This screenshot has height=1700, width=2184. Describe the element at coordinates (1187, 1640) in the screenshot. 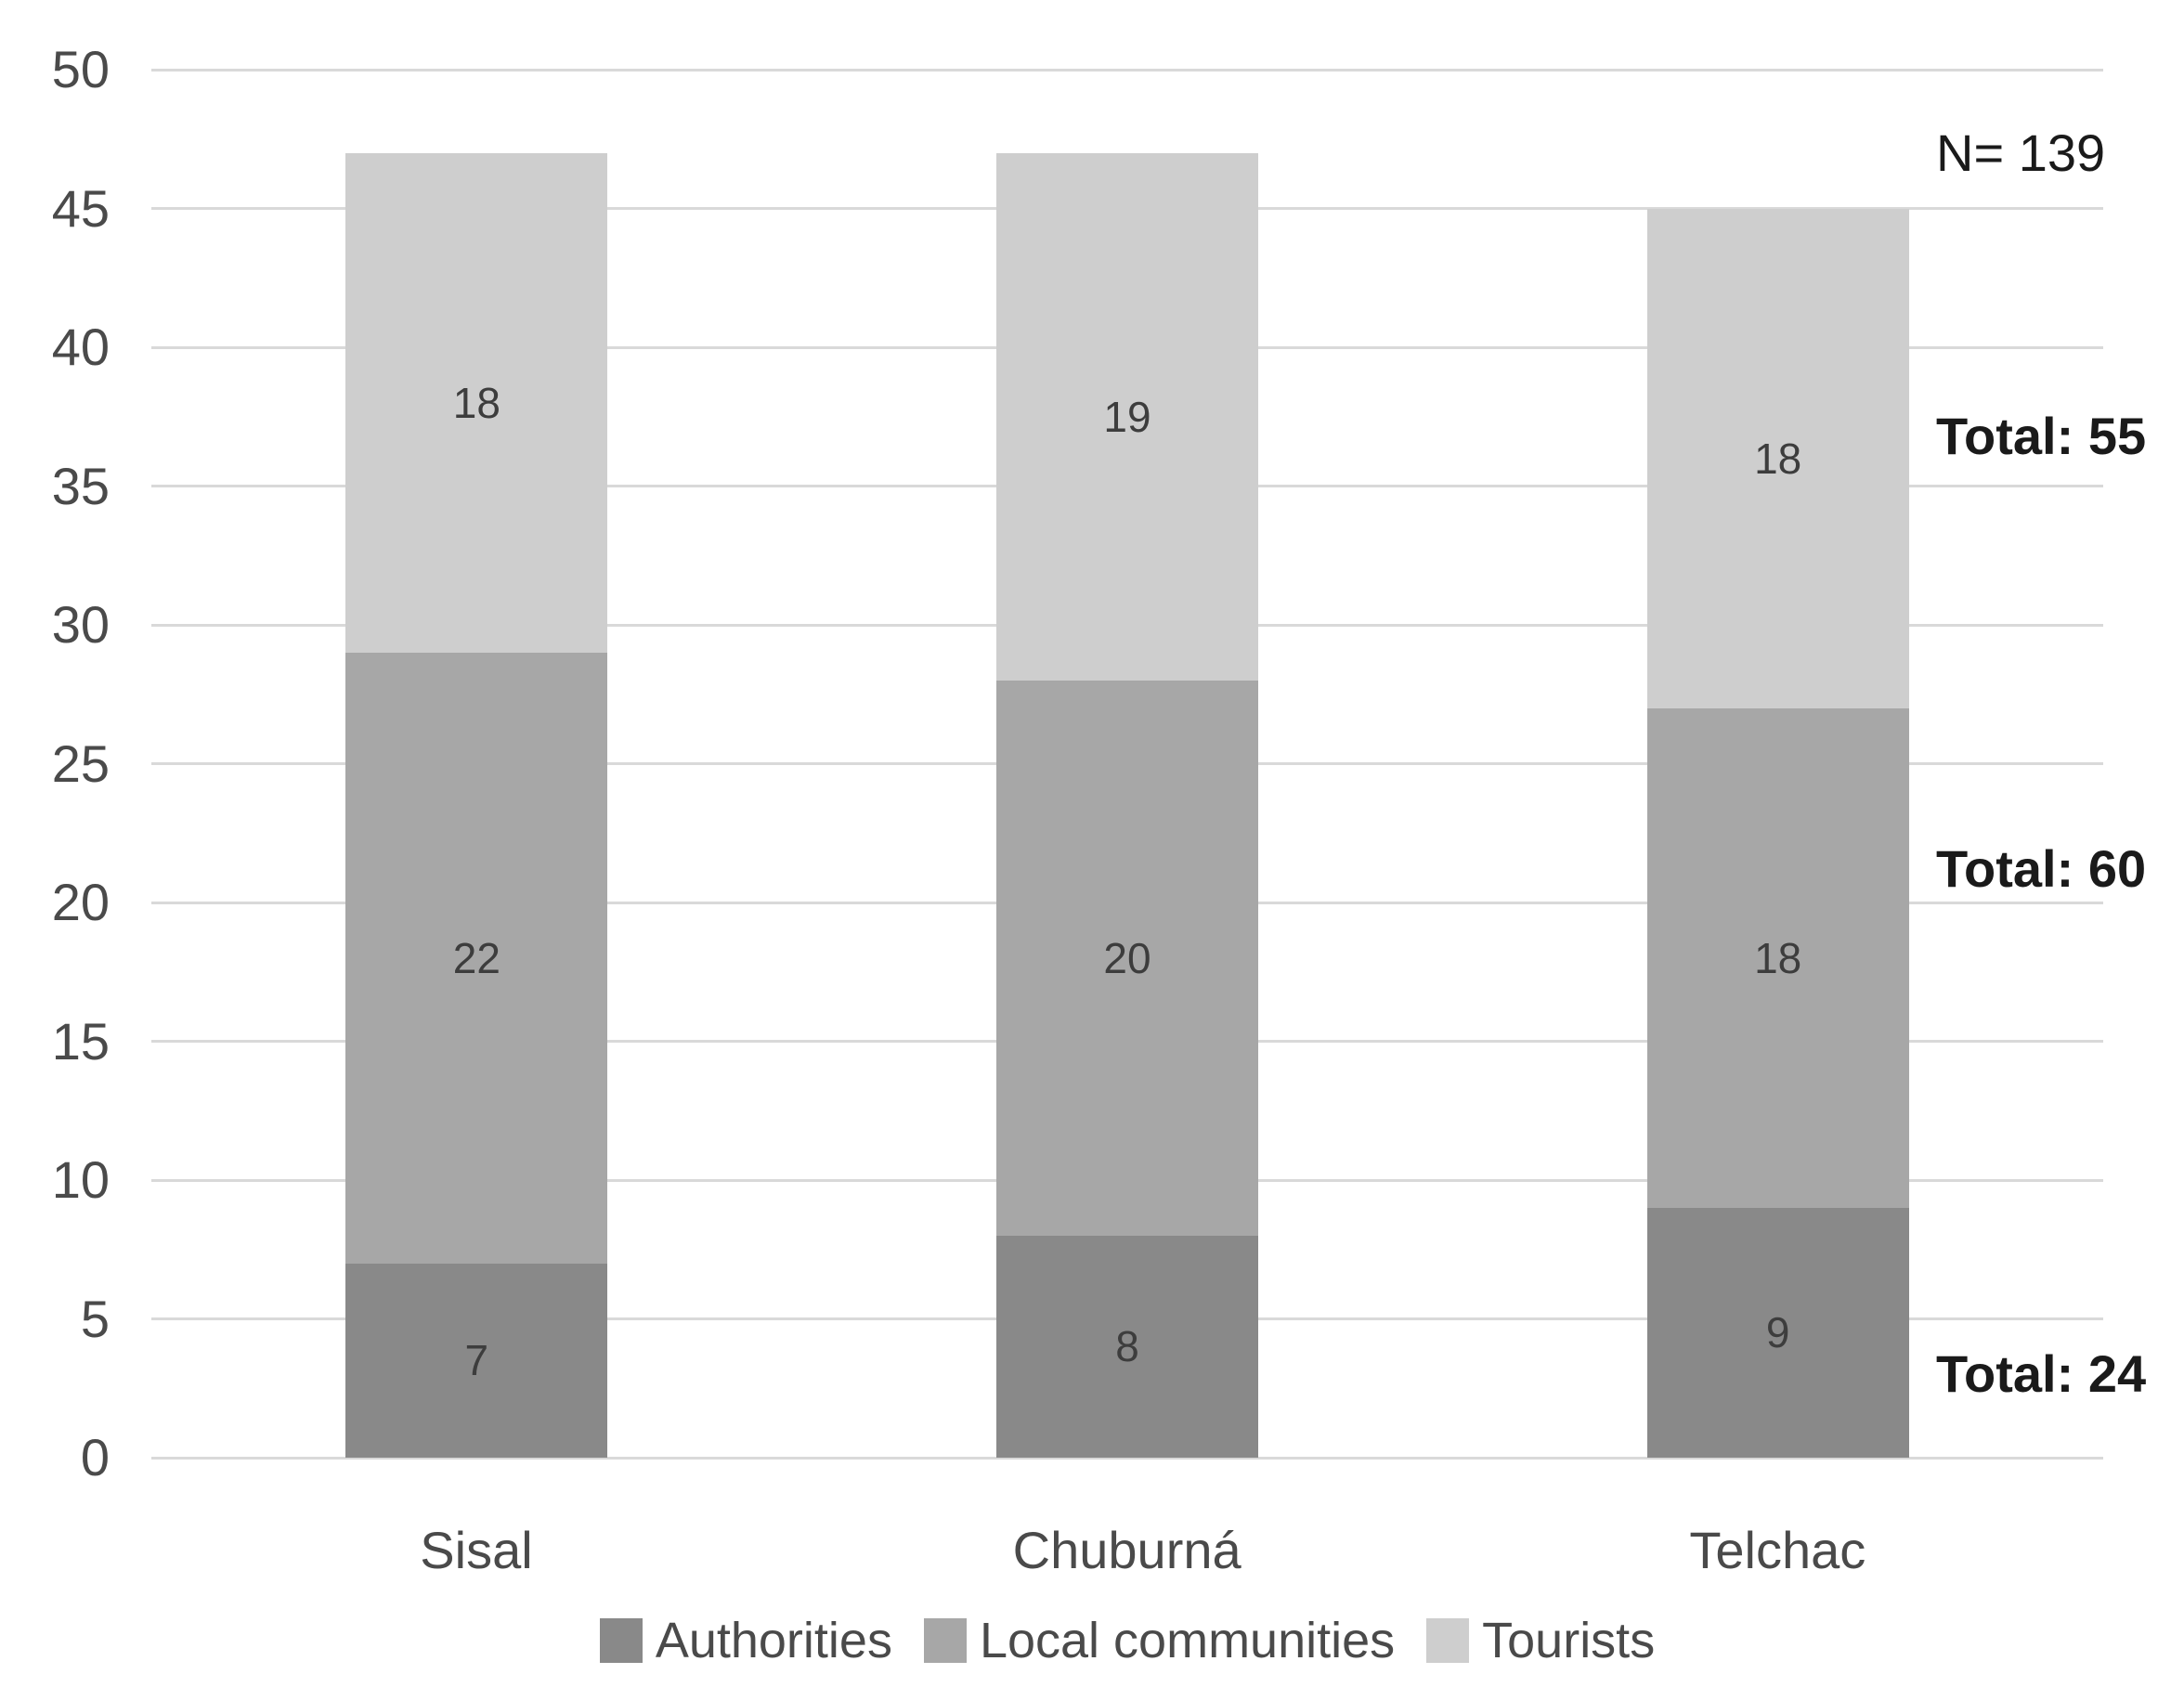

I see `legend-label-local-communities: Local communities` at that location.